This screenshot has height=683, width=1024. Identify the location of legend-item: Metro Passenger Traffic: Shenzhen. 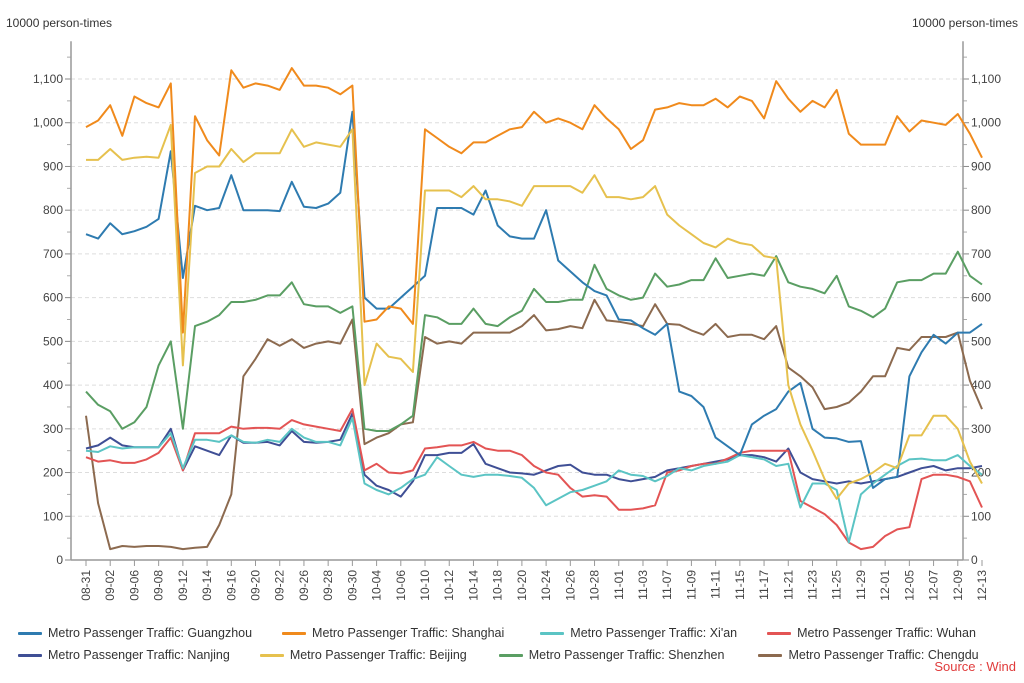
(611, 655).